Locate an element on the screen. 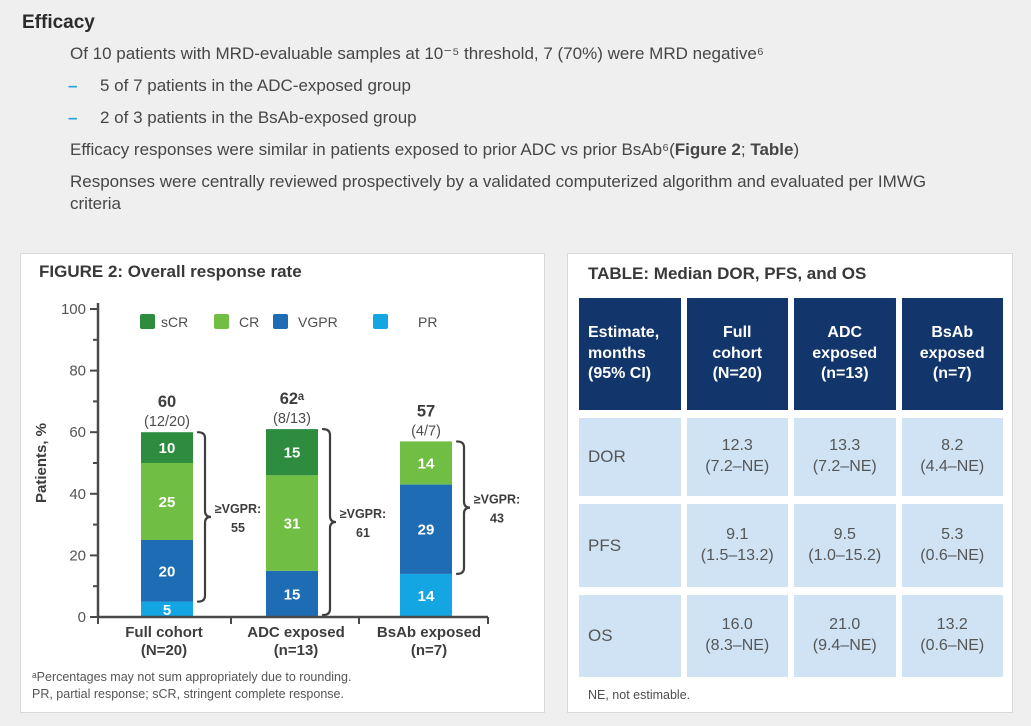 The width and height of the screenshot is (1031, 726). y-tick-label: 60 is located at coordinates (77, 432).